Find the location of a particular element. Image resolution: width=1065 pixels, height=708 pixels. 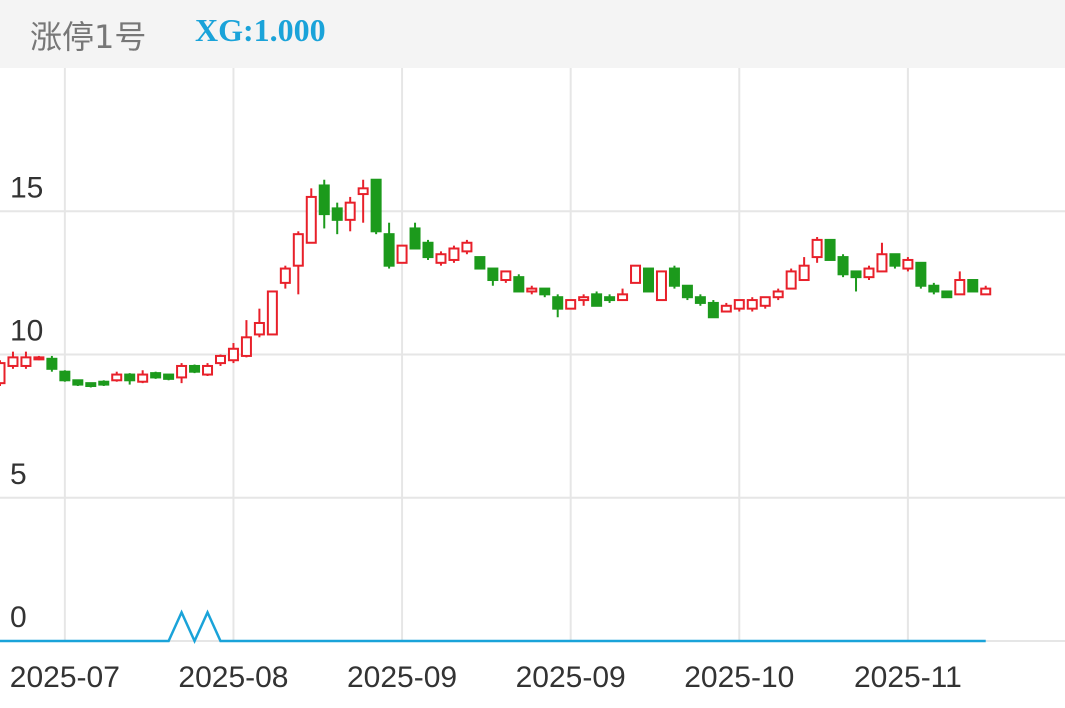

indicator-header: 涨停1号 XG:1.000 is located at coordinates (532, 34).